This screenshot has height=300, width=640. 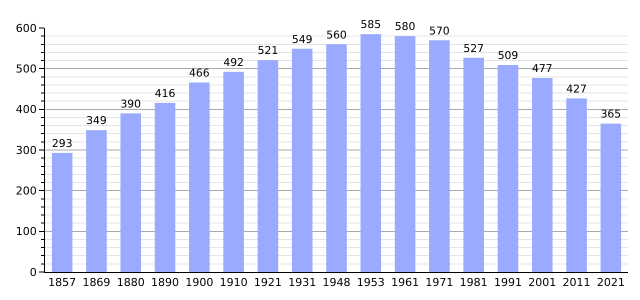 What do you see at coordinates (199, 73) in the screenshot?
I see `data-label: 466` at bounding box center [199, 73].